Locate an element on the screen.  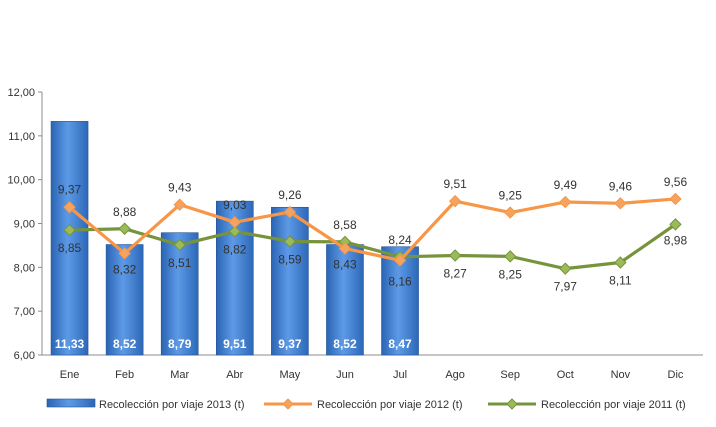
y-tick-label: 7,00 is located at coordinates (24, 312).